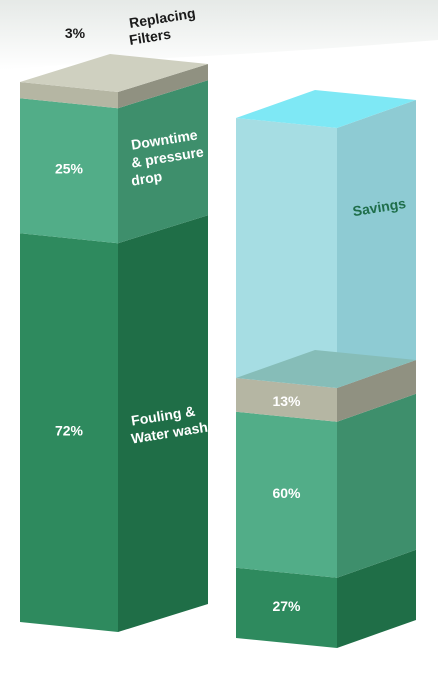  I want to click on bar1-pct-downtime: 25%, so click(69, 169).